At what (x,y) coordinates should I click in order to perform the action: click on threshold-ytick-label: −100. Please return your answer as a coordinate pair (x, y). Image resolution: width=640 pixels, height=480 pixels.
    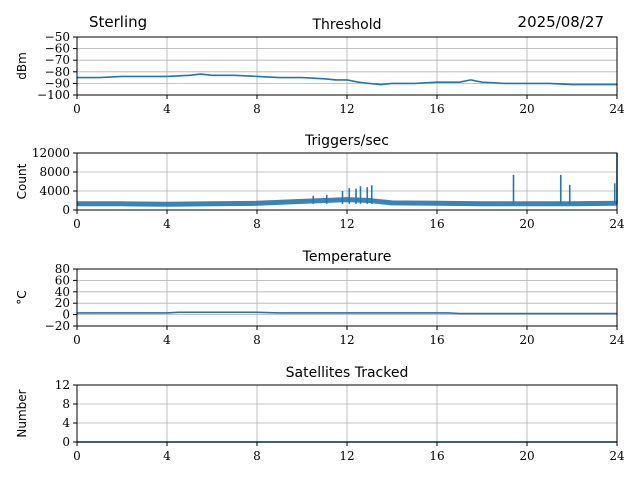
    Looking at the image, I should click on (53, 95).